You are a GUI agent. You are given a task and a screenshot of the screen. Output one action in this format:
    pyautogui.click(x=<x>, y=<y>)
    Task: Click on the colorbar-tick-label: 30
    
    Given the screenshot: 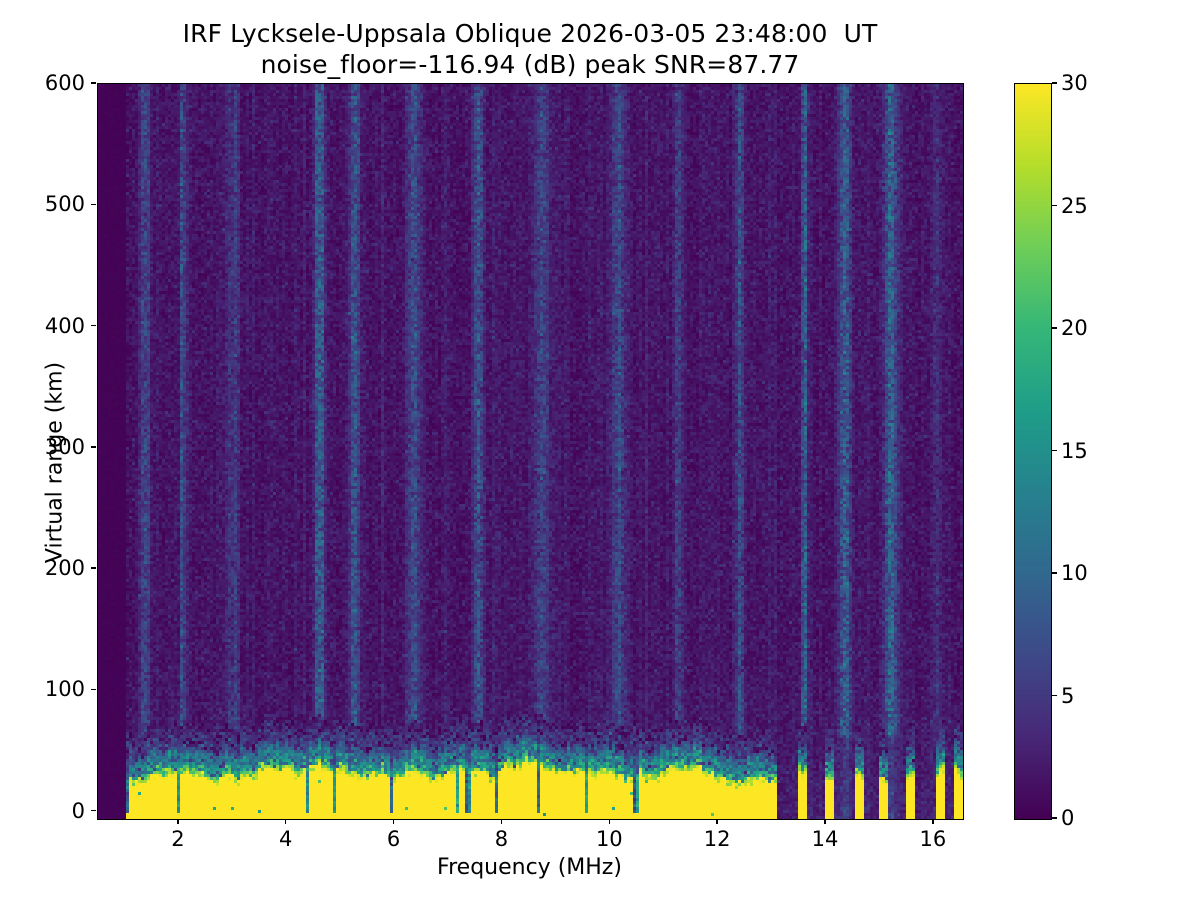 What is the action you would take?
    pyautogui.click(x=1074, y=83)
    